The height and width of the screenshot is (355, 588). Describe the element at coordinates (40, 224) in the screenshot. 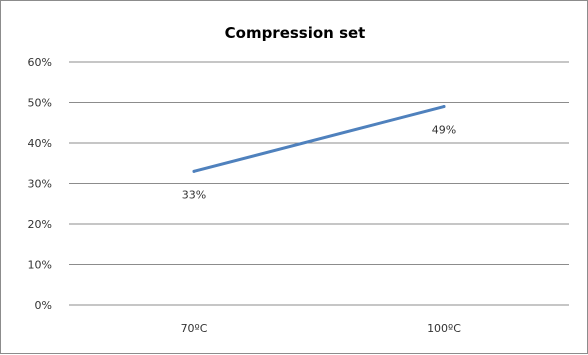

I see `y-tick-label: 20%` at that location.